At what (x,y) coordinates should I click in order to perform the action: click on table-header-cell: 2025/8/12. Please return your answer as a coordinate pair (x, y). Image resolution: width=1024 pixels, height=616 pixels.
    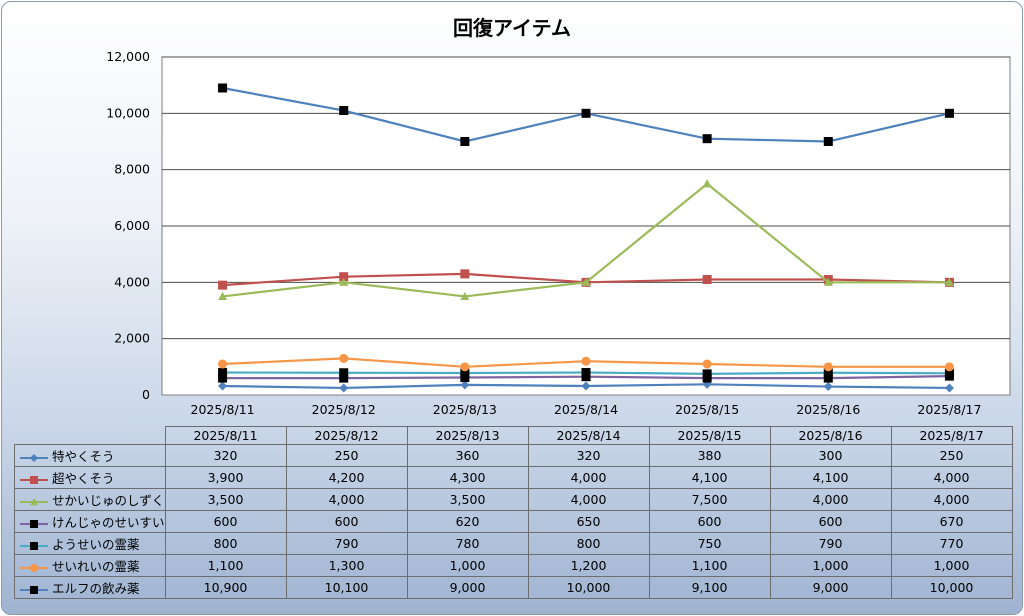
    Looking at the image, I should click on (346, 435).